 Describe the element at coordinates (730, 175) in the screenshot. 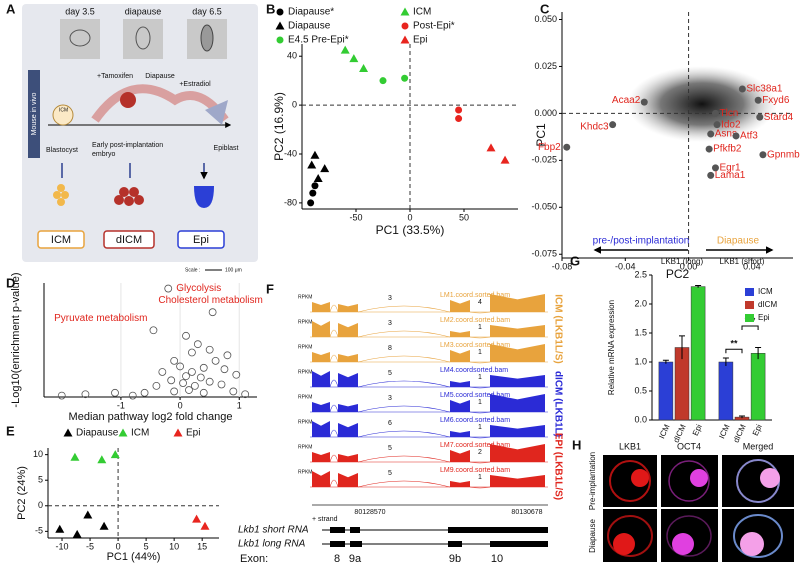

I see `point-label: Lama1` at that location.